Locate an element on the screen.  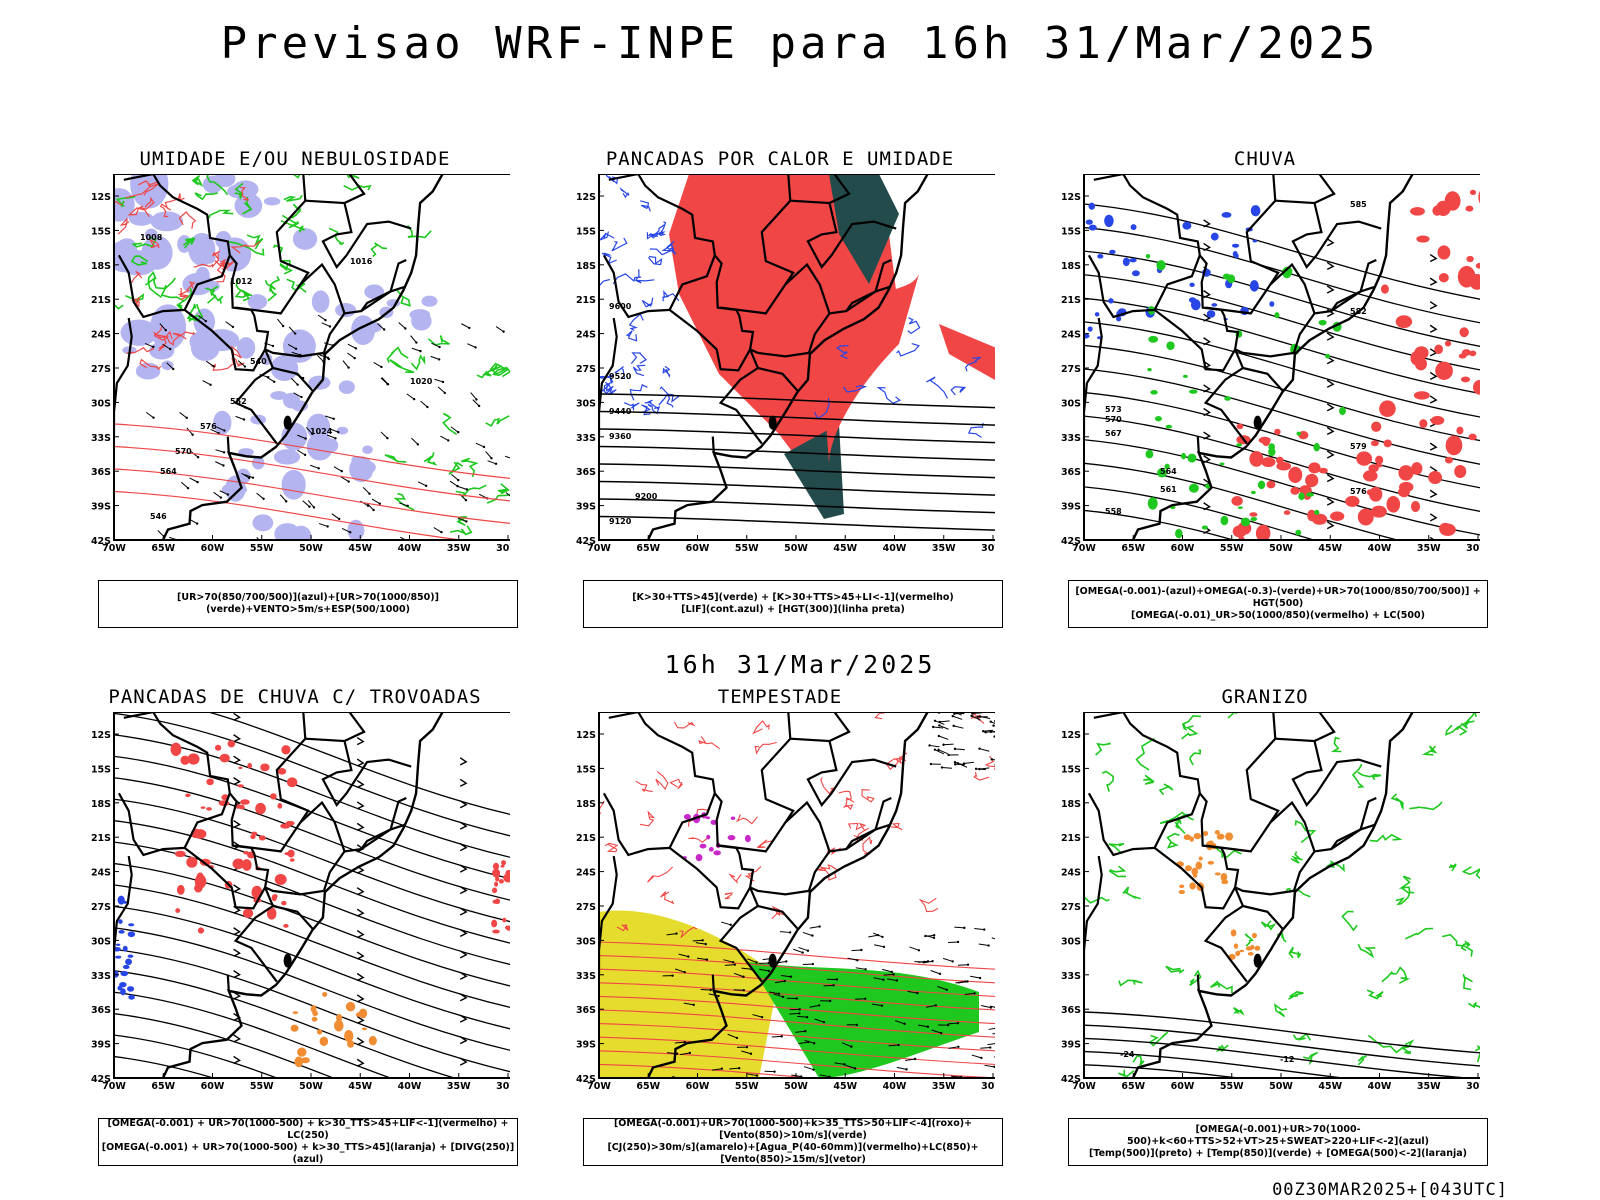
storm-area-orange-mark is located at coordinates (350, 1006).